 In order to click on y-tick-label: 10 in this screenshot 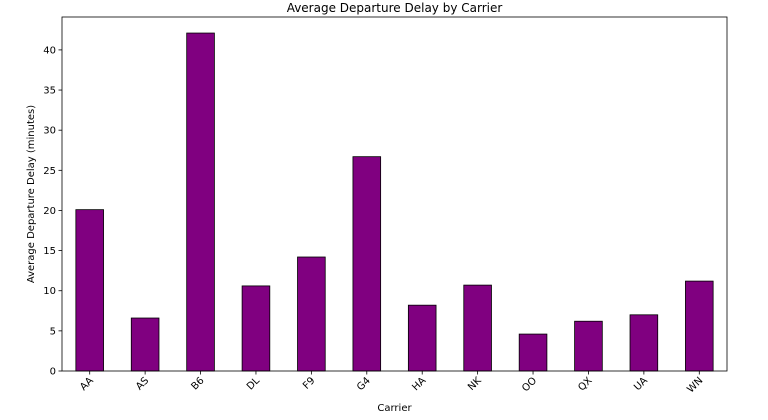, I will do `click(49, 291)`.